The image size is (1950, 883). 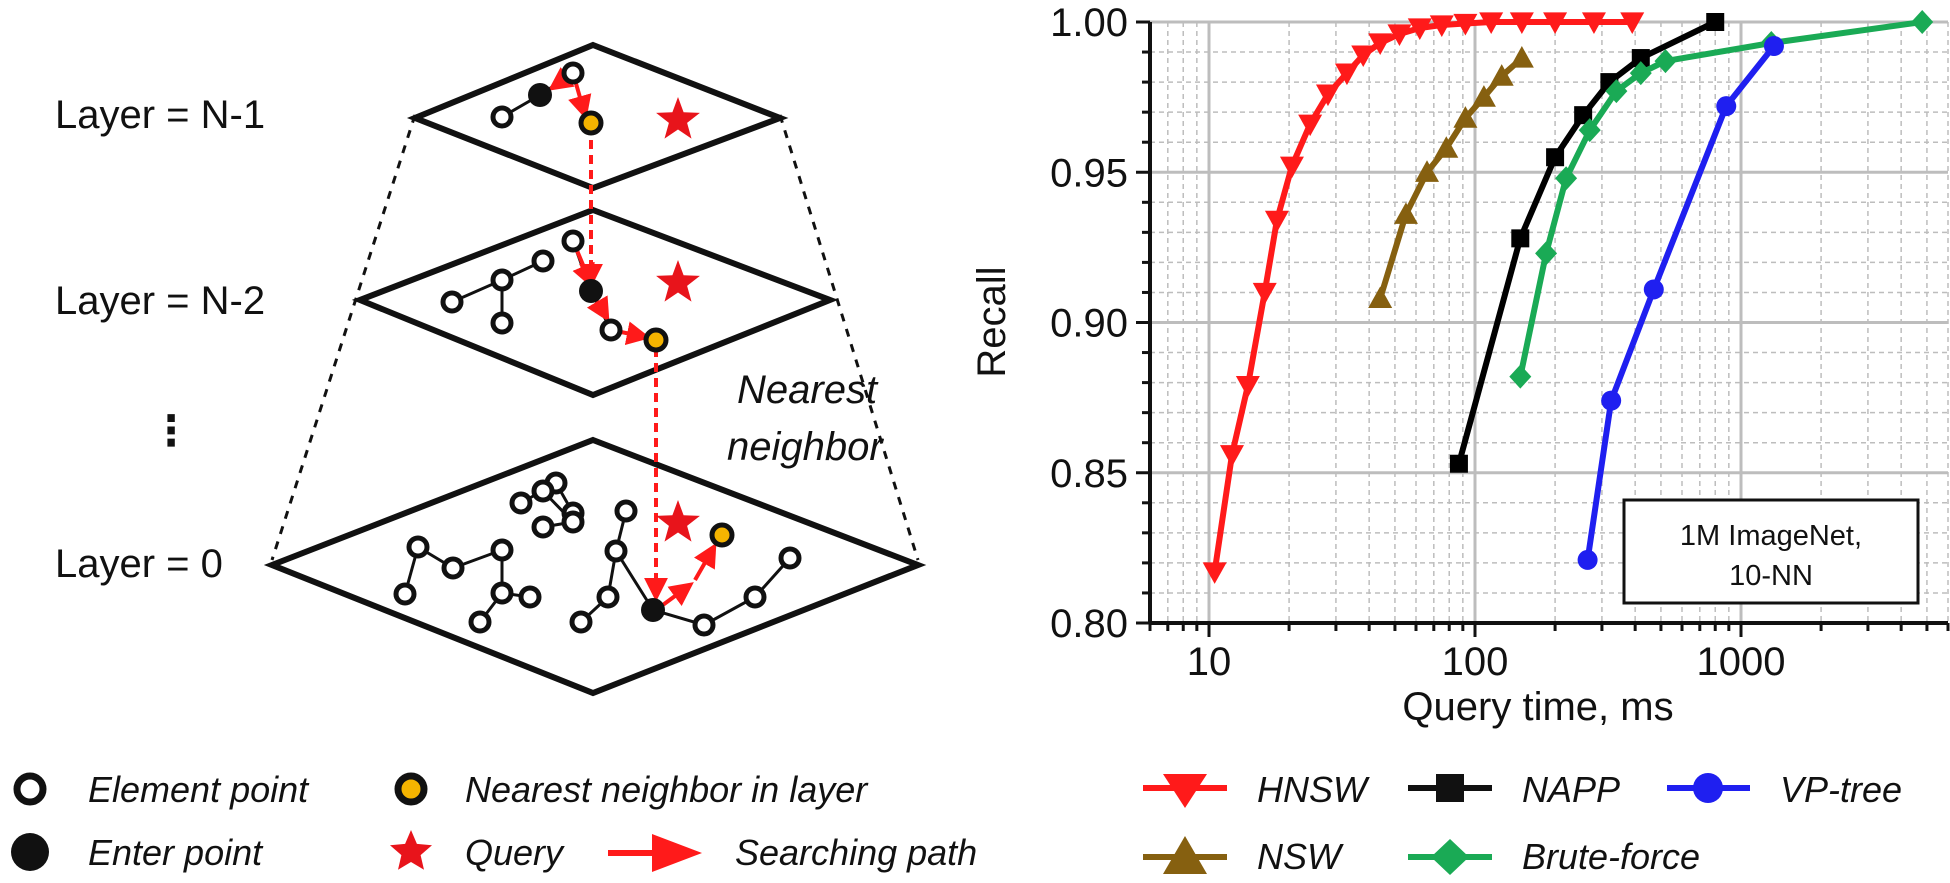 What do you see at coordinates (992, 321) in the screenshot?
I see `y-axis-label: Recall` at bounding box center [992, 321].